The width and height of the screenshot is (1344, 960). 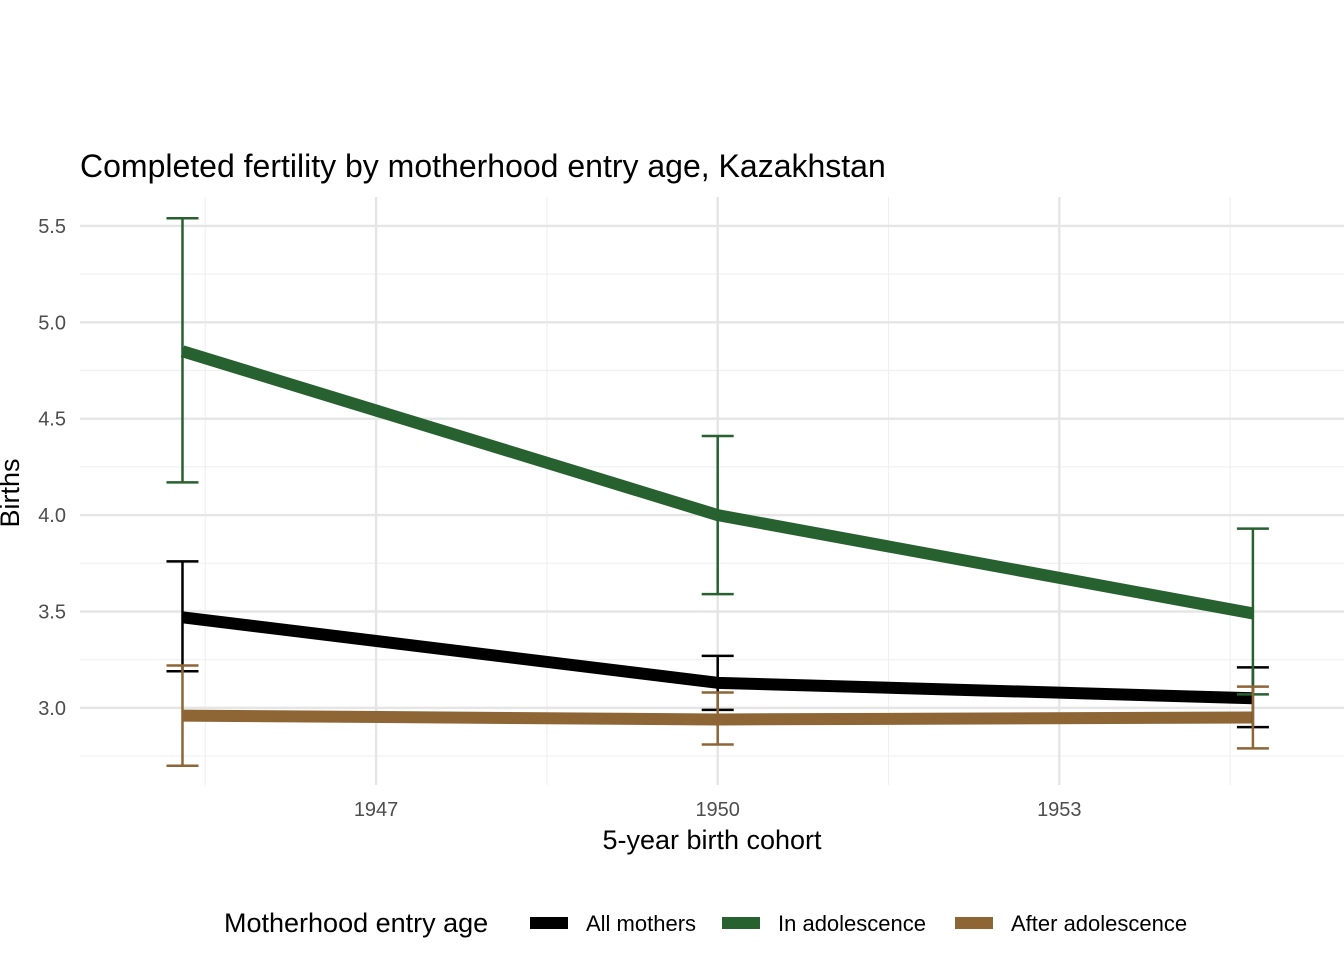 What do you see at coordinates (12, 492) in the screenshot?
I see `y-axis-title: Births` at bounding box center [12, 492].